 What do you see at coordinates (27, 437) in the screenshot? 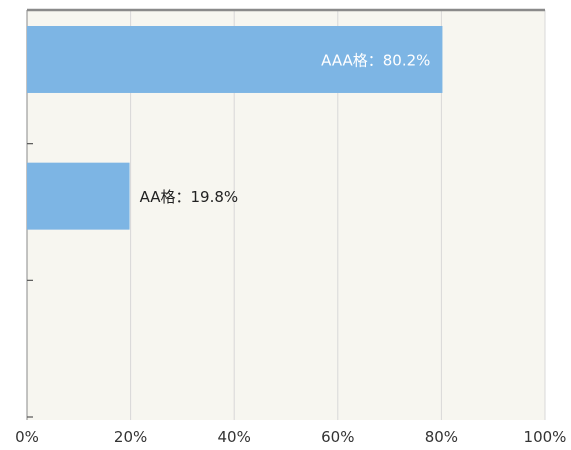
I see `x-tick-label: 0%` at bounding box center [27, 437].